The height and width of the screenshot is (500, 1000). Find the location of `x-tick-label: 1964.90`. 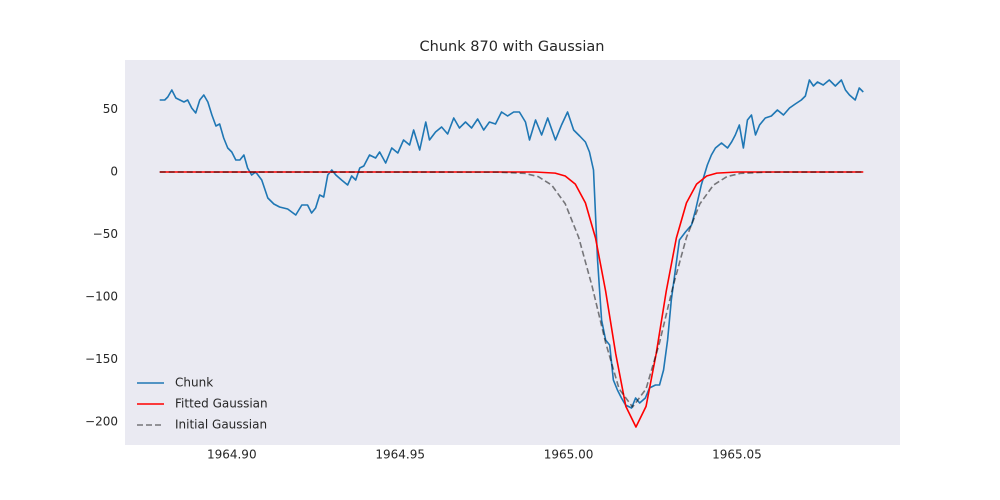

x-tick-label: 1964.90 is located at coordinates (232, 455).